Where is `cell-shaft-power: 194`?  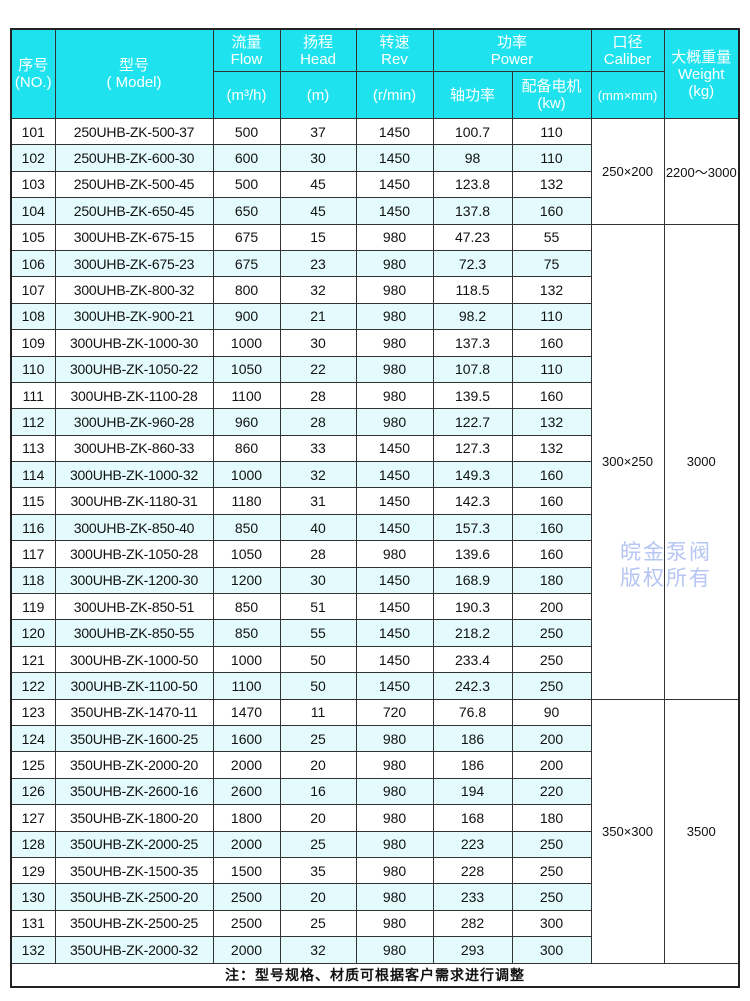 cell-shaft-power: 194 is located at coordinates (472, 791).